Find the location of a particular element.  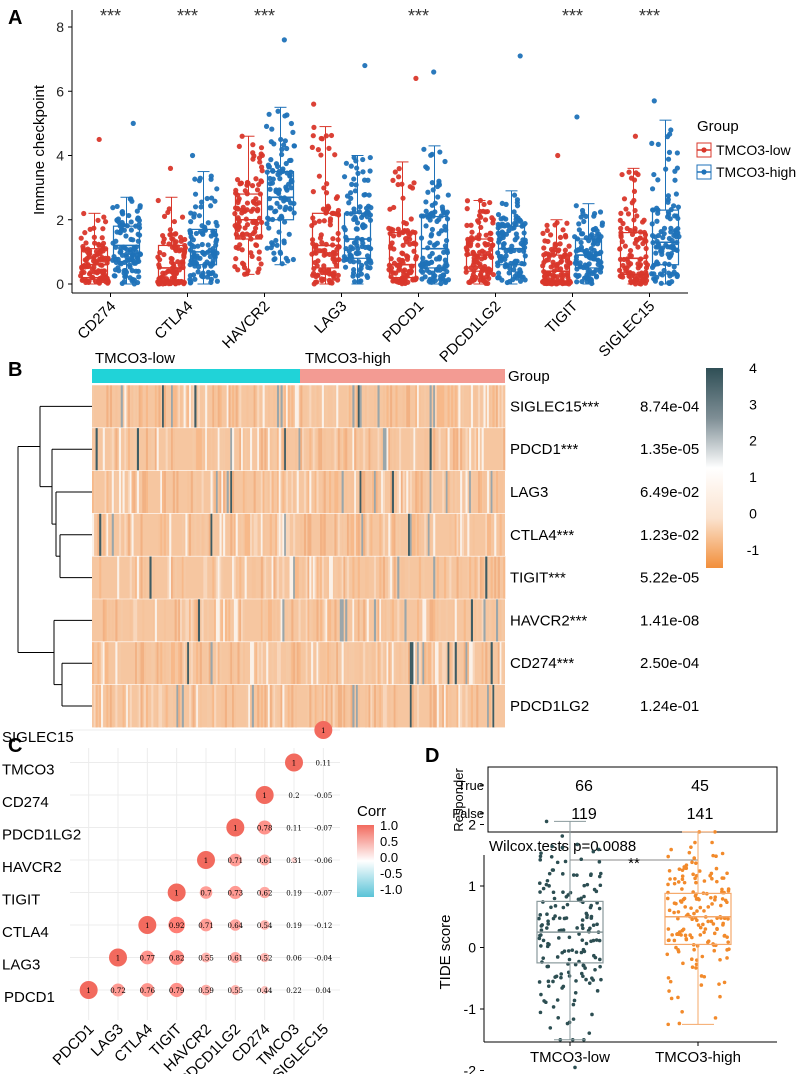

corr-value: 1 is located at coordinates (264, 796).